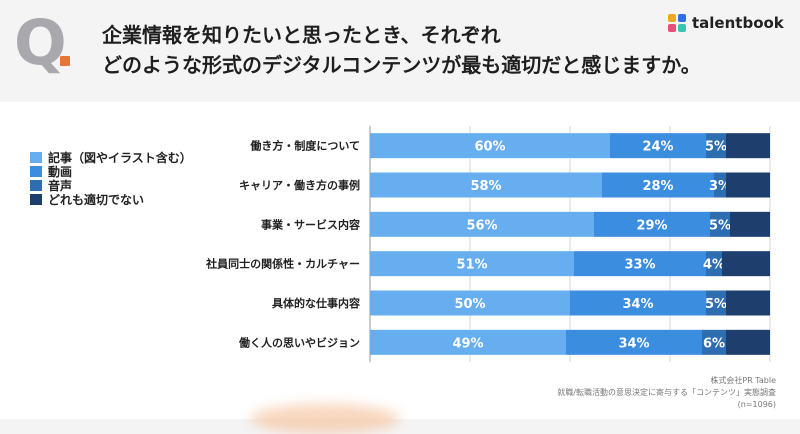  What do you see at coordinates (401, 65) in the screenshot?
I see `title-line-2: どのような形式のデジタルコンテンツが最も適切だと感じますか。` at bounding box center [401, 65].